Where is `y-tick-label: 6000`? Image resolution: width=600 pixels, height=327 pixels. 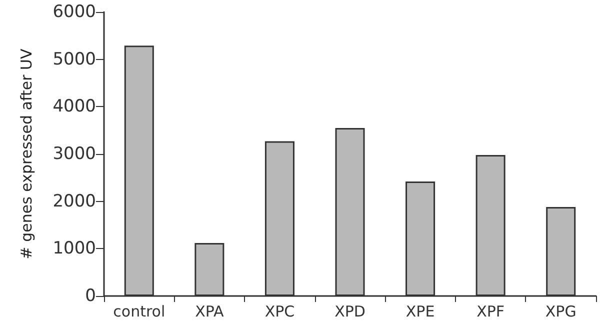
y-tick-label: 6000 is located at coordinates (74, 12).